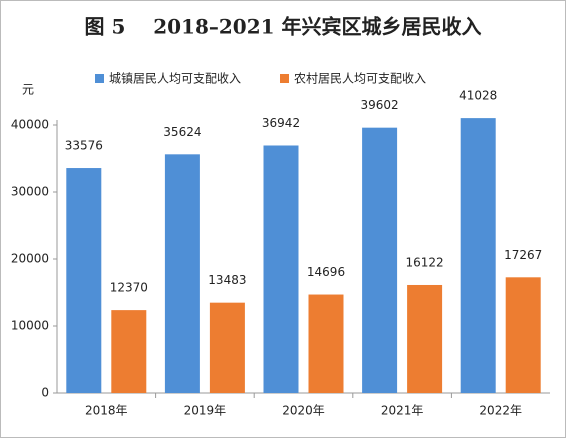 The image size is (566, 438). Describe the element at coordinates (30, 259) in the screenshot. I see `y-tick-label: 20000` at that location.